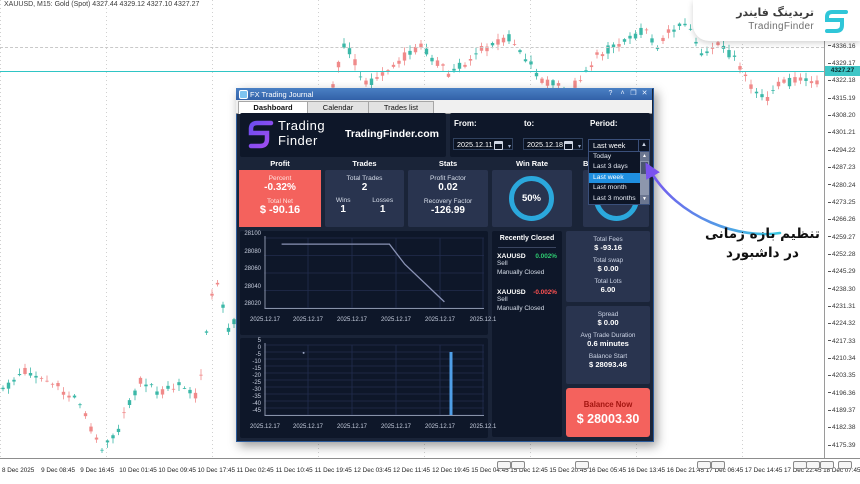 This screenshot has height=484, width=860. I want to click on balance-start-label: Balance Start, so click(608, 356).